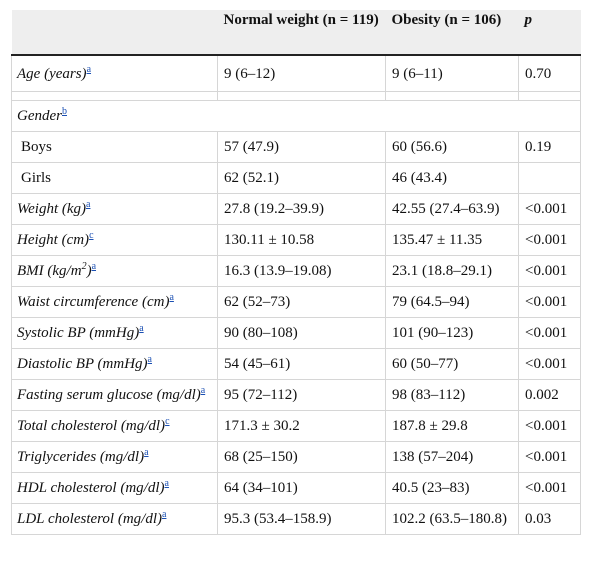  I want to click on section-row-gender: Genderb, so click(296, 116).